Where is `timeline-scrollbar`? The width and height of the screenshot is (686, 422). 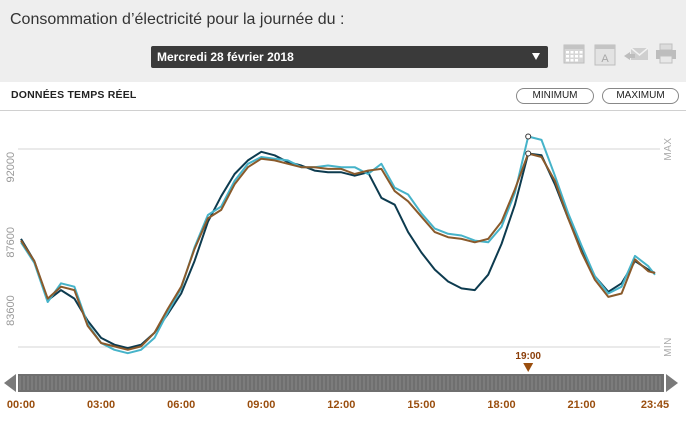 timeline-scrollbar is located at coordinates (341, 383).